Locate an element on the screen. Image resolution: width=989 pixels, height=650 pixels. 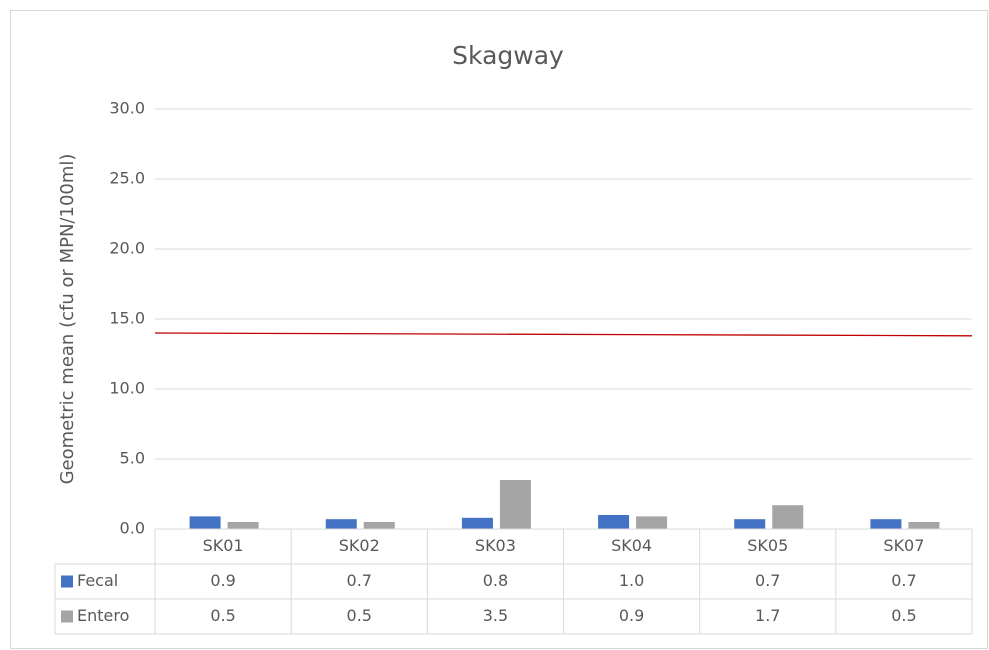
x-tick-label: SK03 is located at coordinates (495, 545).